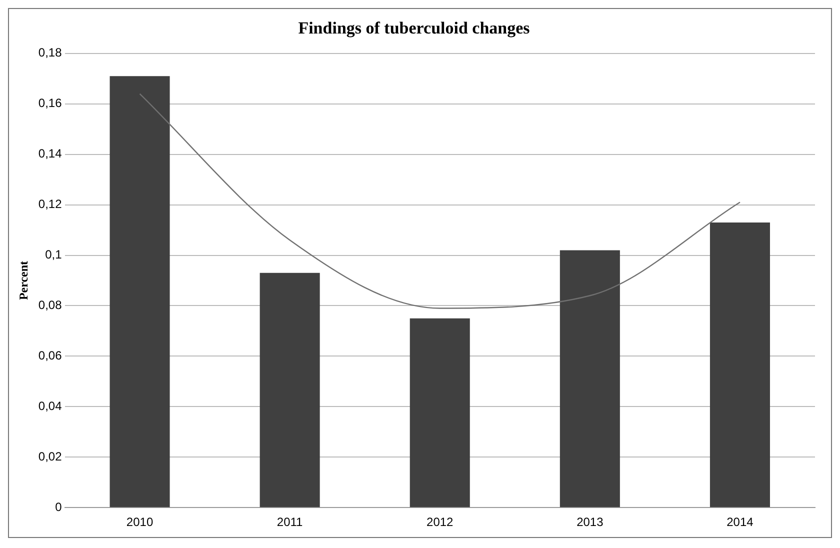 Image resolution: width=840 pixels, height=548 pixels. I want to click on y-tick-label: 0,02, so click(50, 456).